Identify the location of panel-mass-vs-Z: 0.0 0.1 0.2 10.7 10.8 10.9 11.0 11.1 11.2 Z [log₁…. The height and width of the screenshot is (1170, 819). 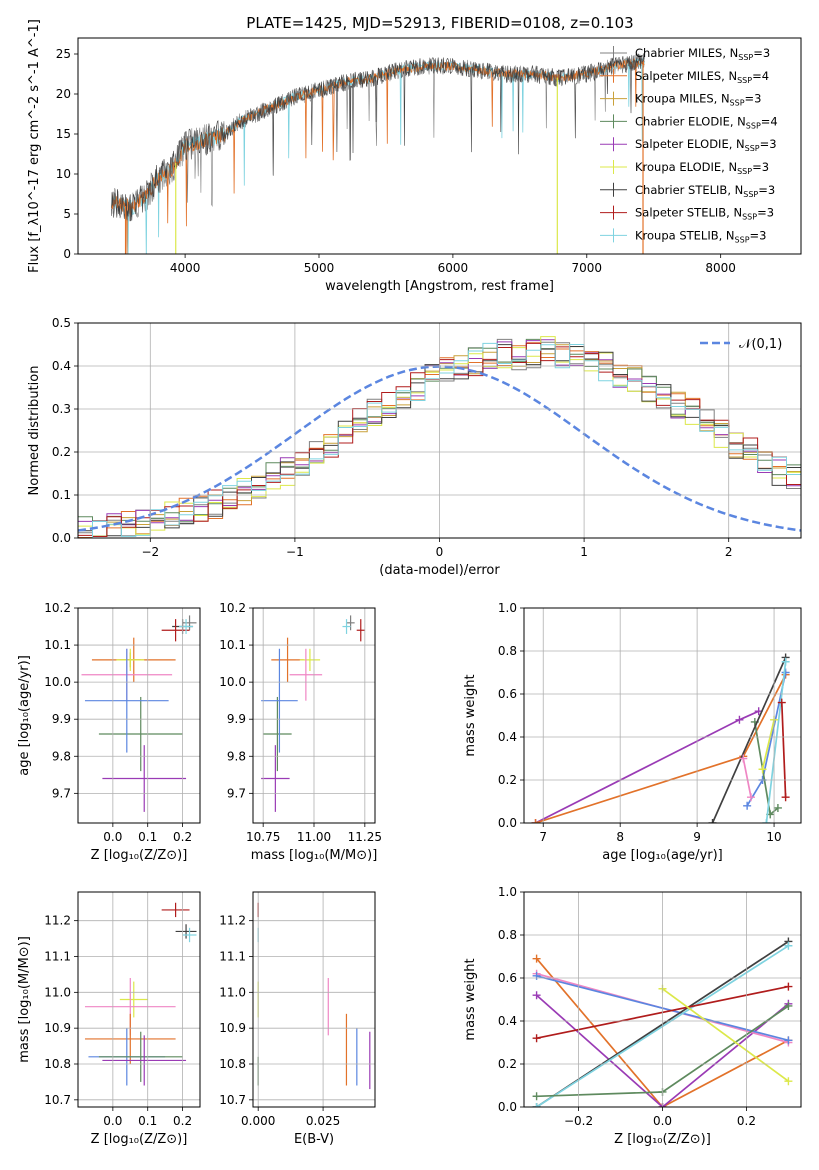
(109, 1019).